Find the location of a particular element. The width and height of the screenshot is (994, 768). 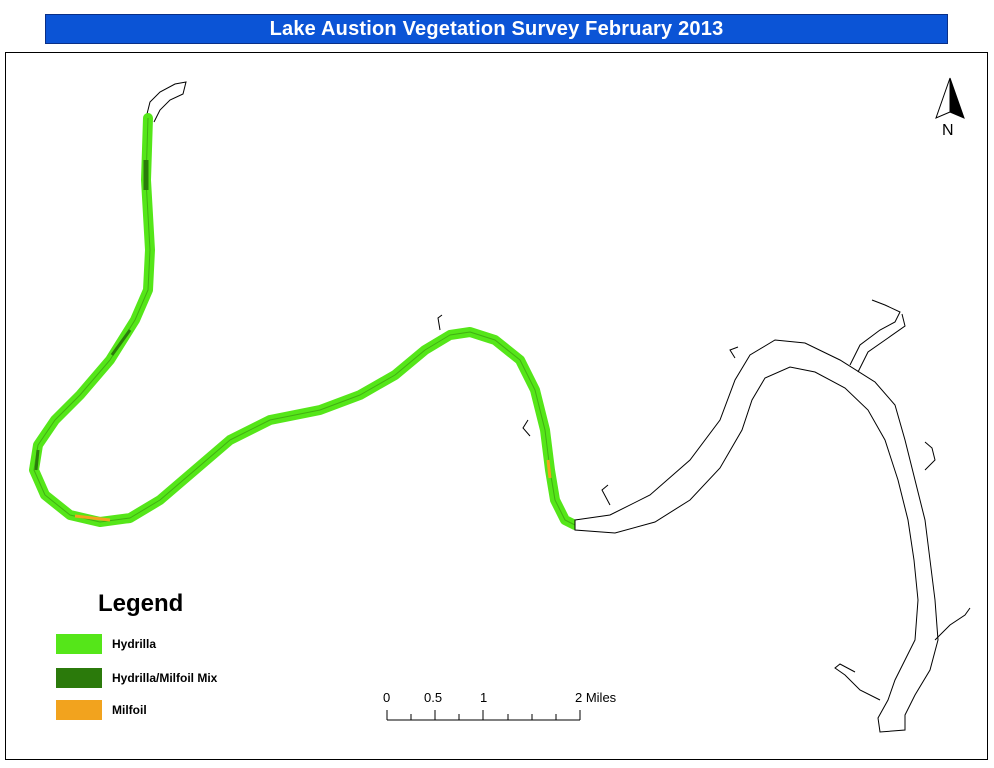

scale-bar is located at coordinates (483, 715).